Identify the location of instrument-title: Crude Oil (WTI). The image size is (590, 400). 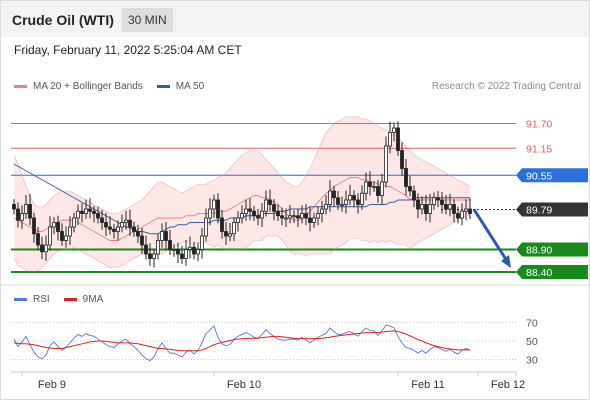
(63, 20).